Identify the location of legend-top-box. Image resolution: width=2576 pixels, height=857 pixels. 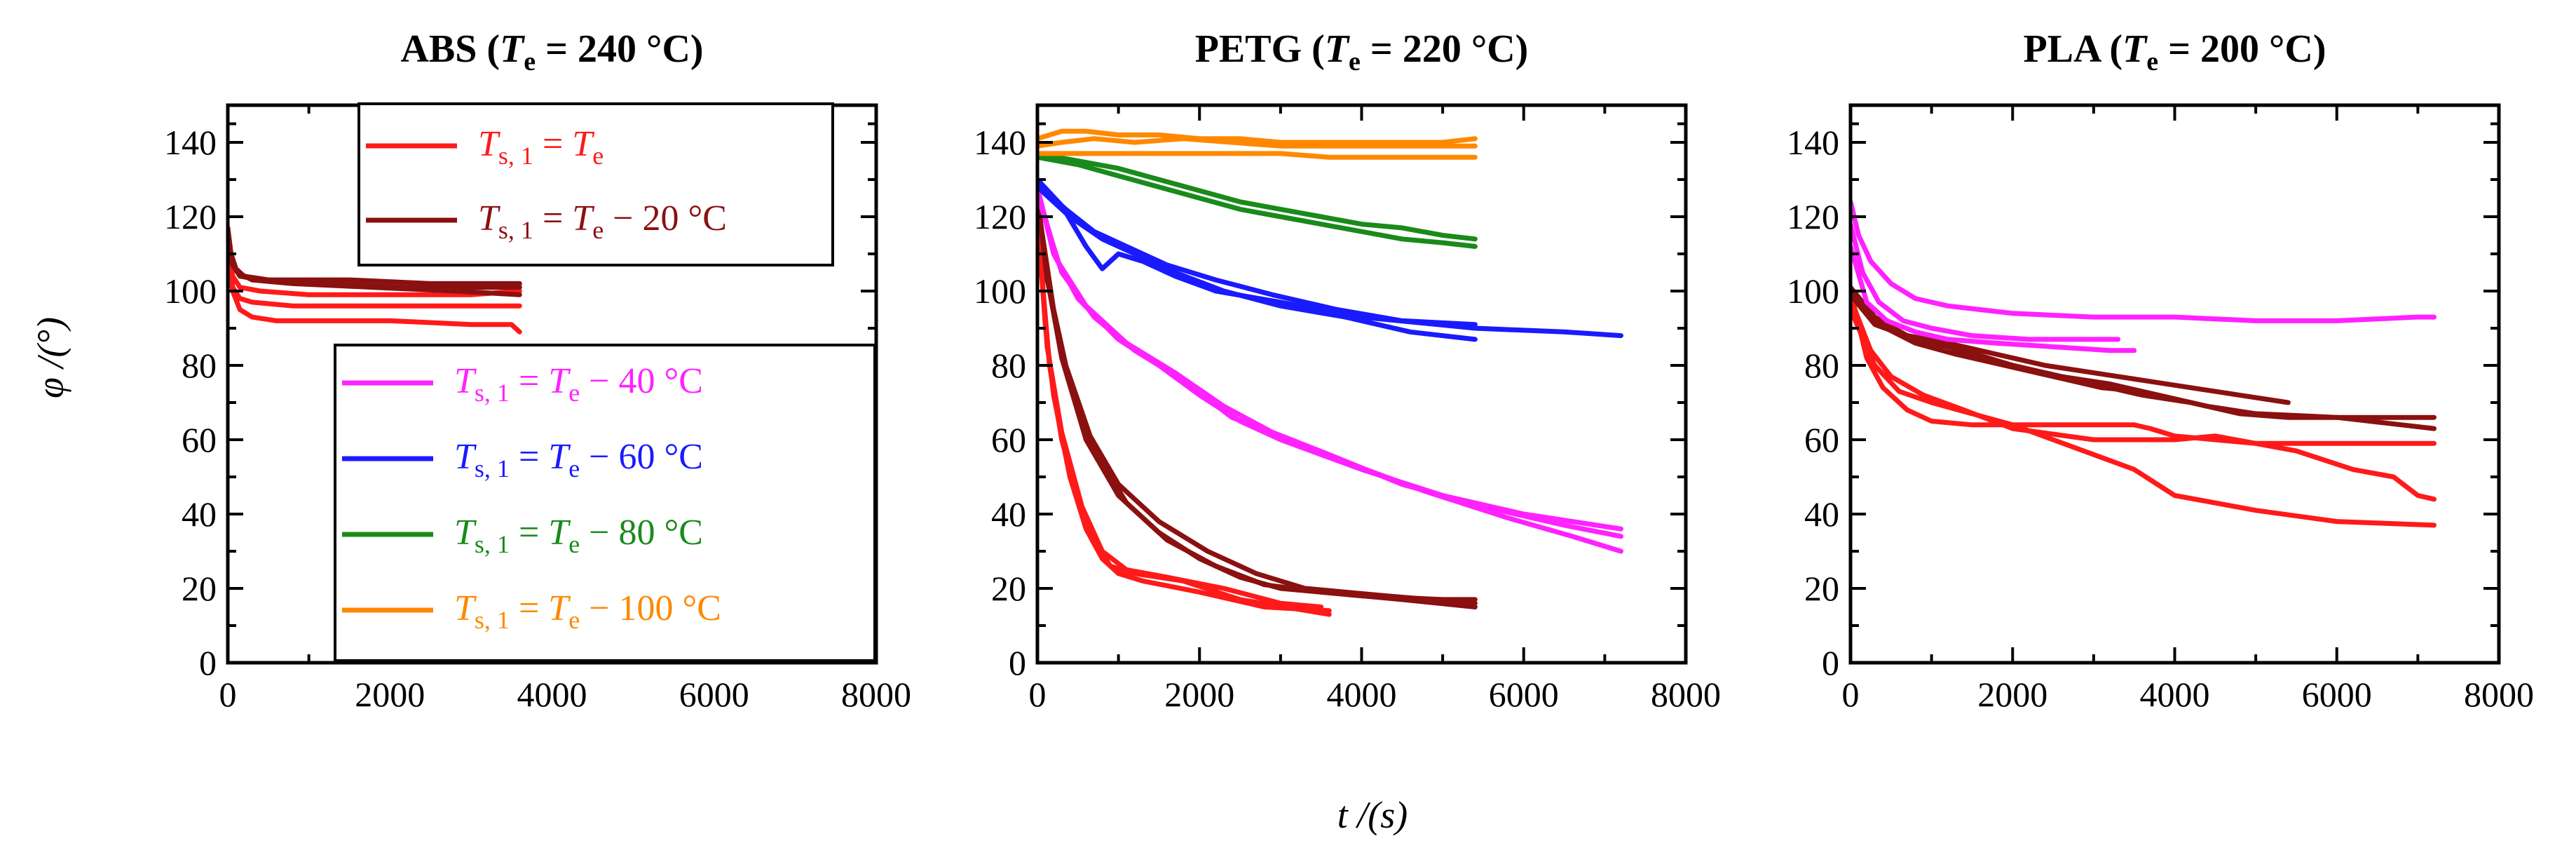
(595, 184).